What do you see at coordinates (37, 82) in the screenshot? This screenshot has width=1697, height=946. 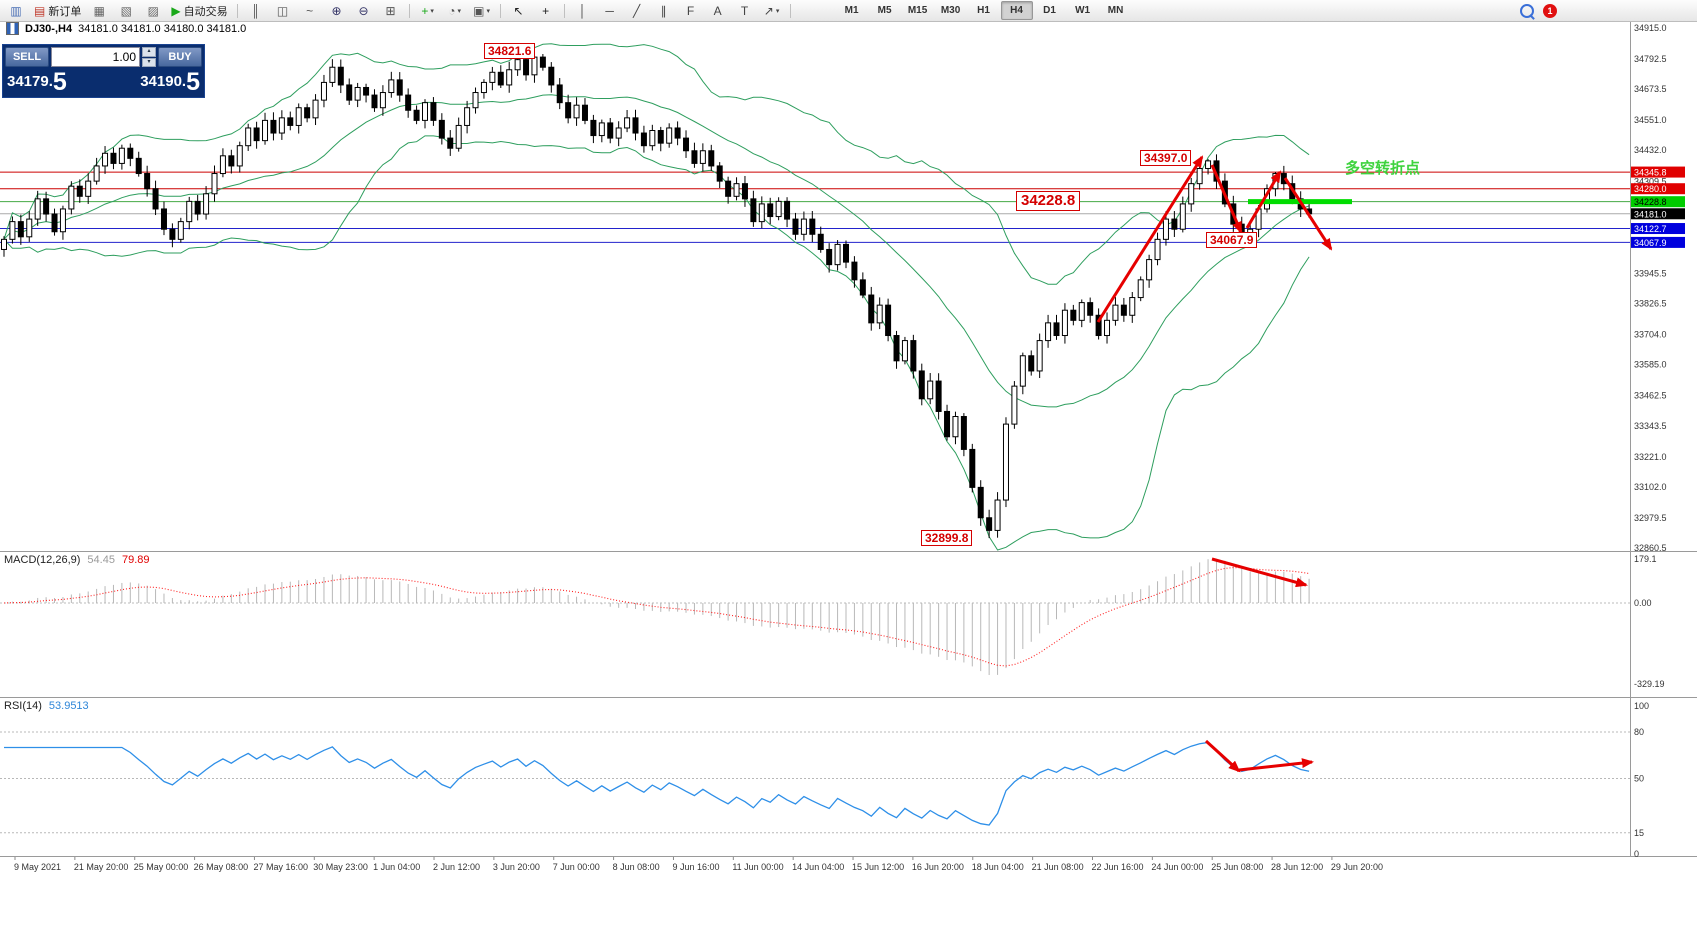 I see `sell-price: 34179. 5` at bounding box center [37, 82].